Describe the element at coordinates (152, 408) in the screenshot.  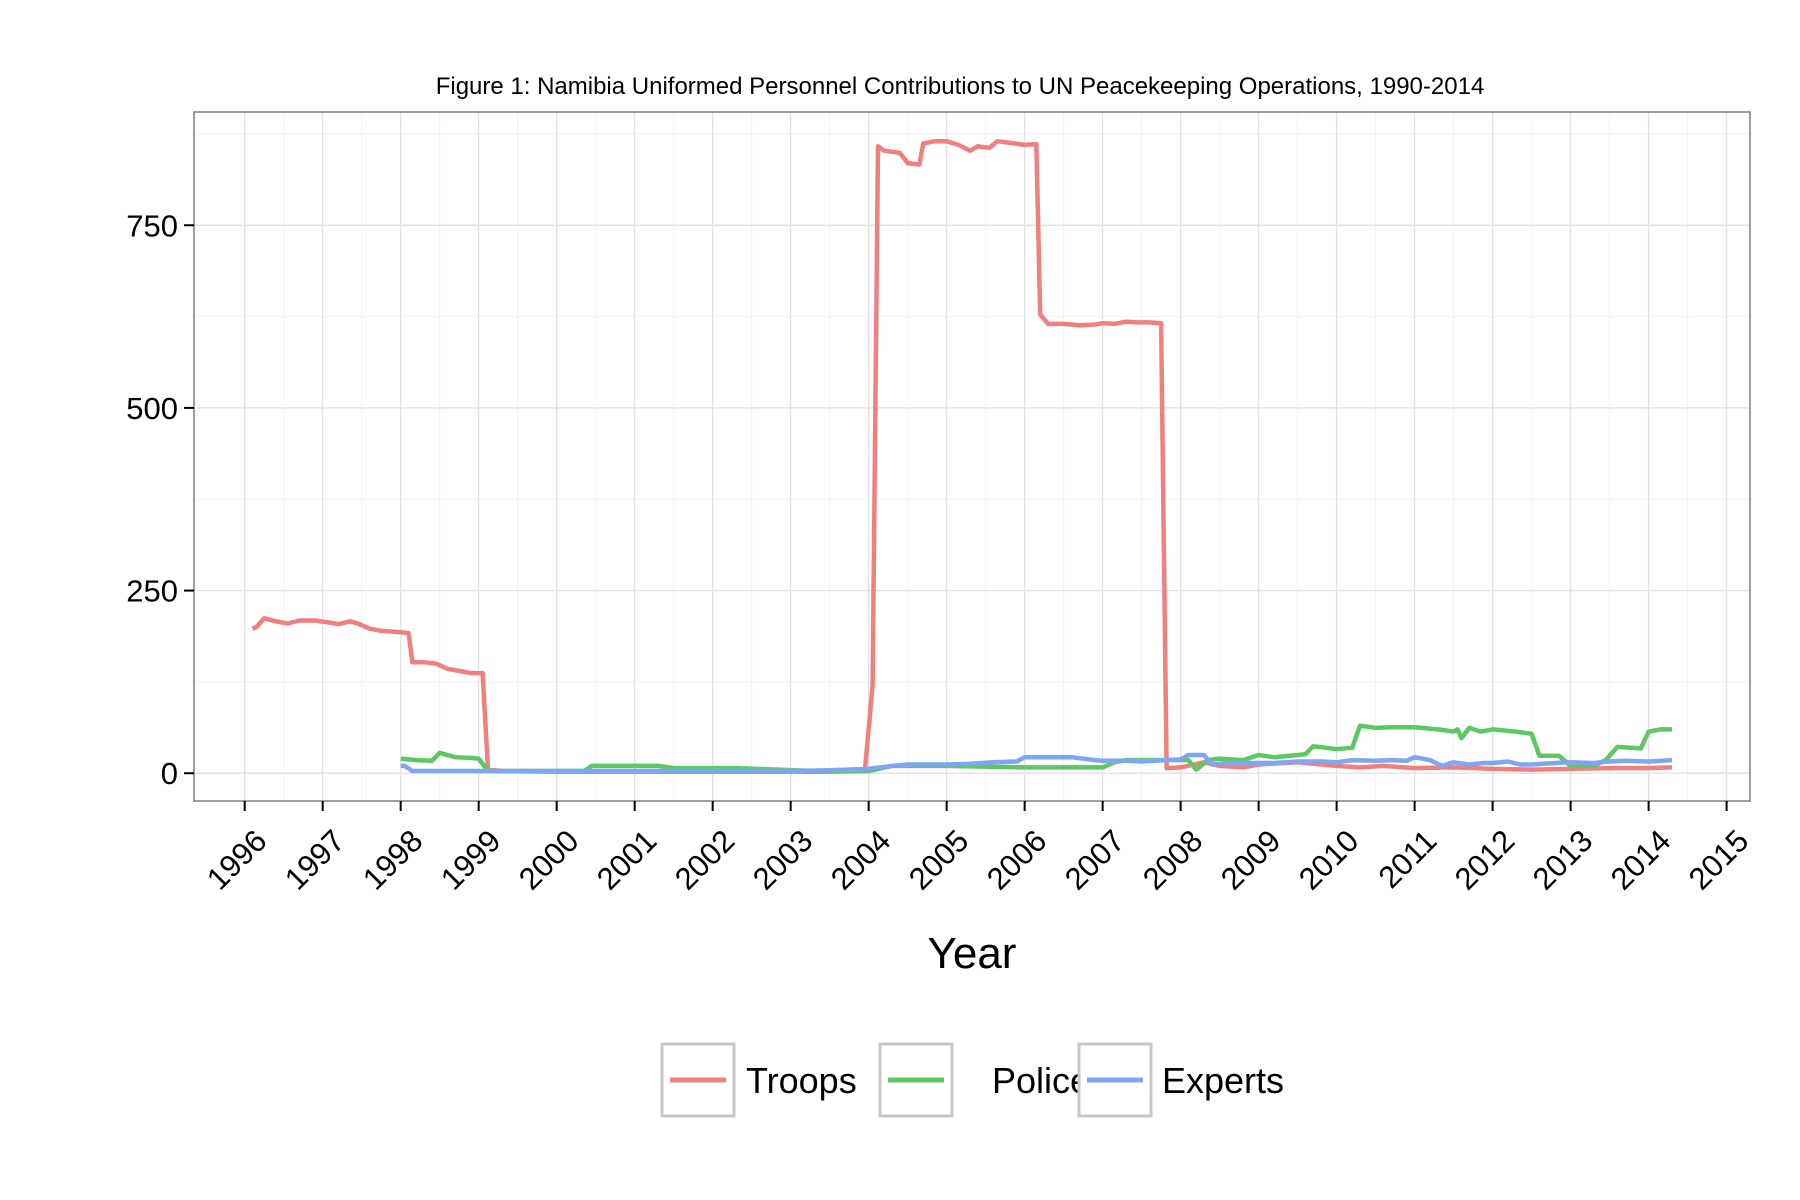
I see `y-tick-label: 500` at that location.